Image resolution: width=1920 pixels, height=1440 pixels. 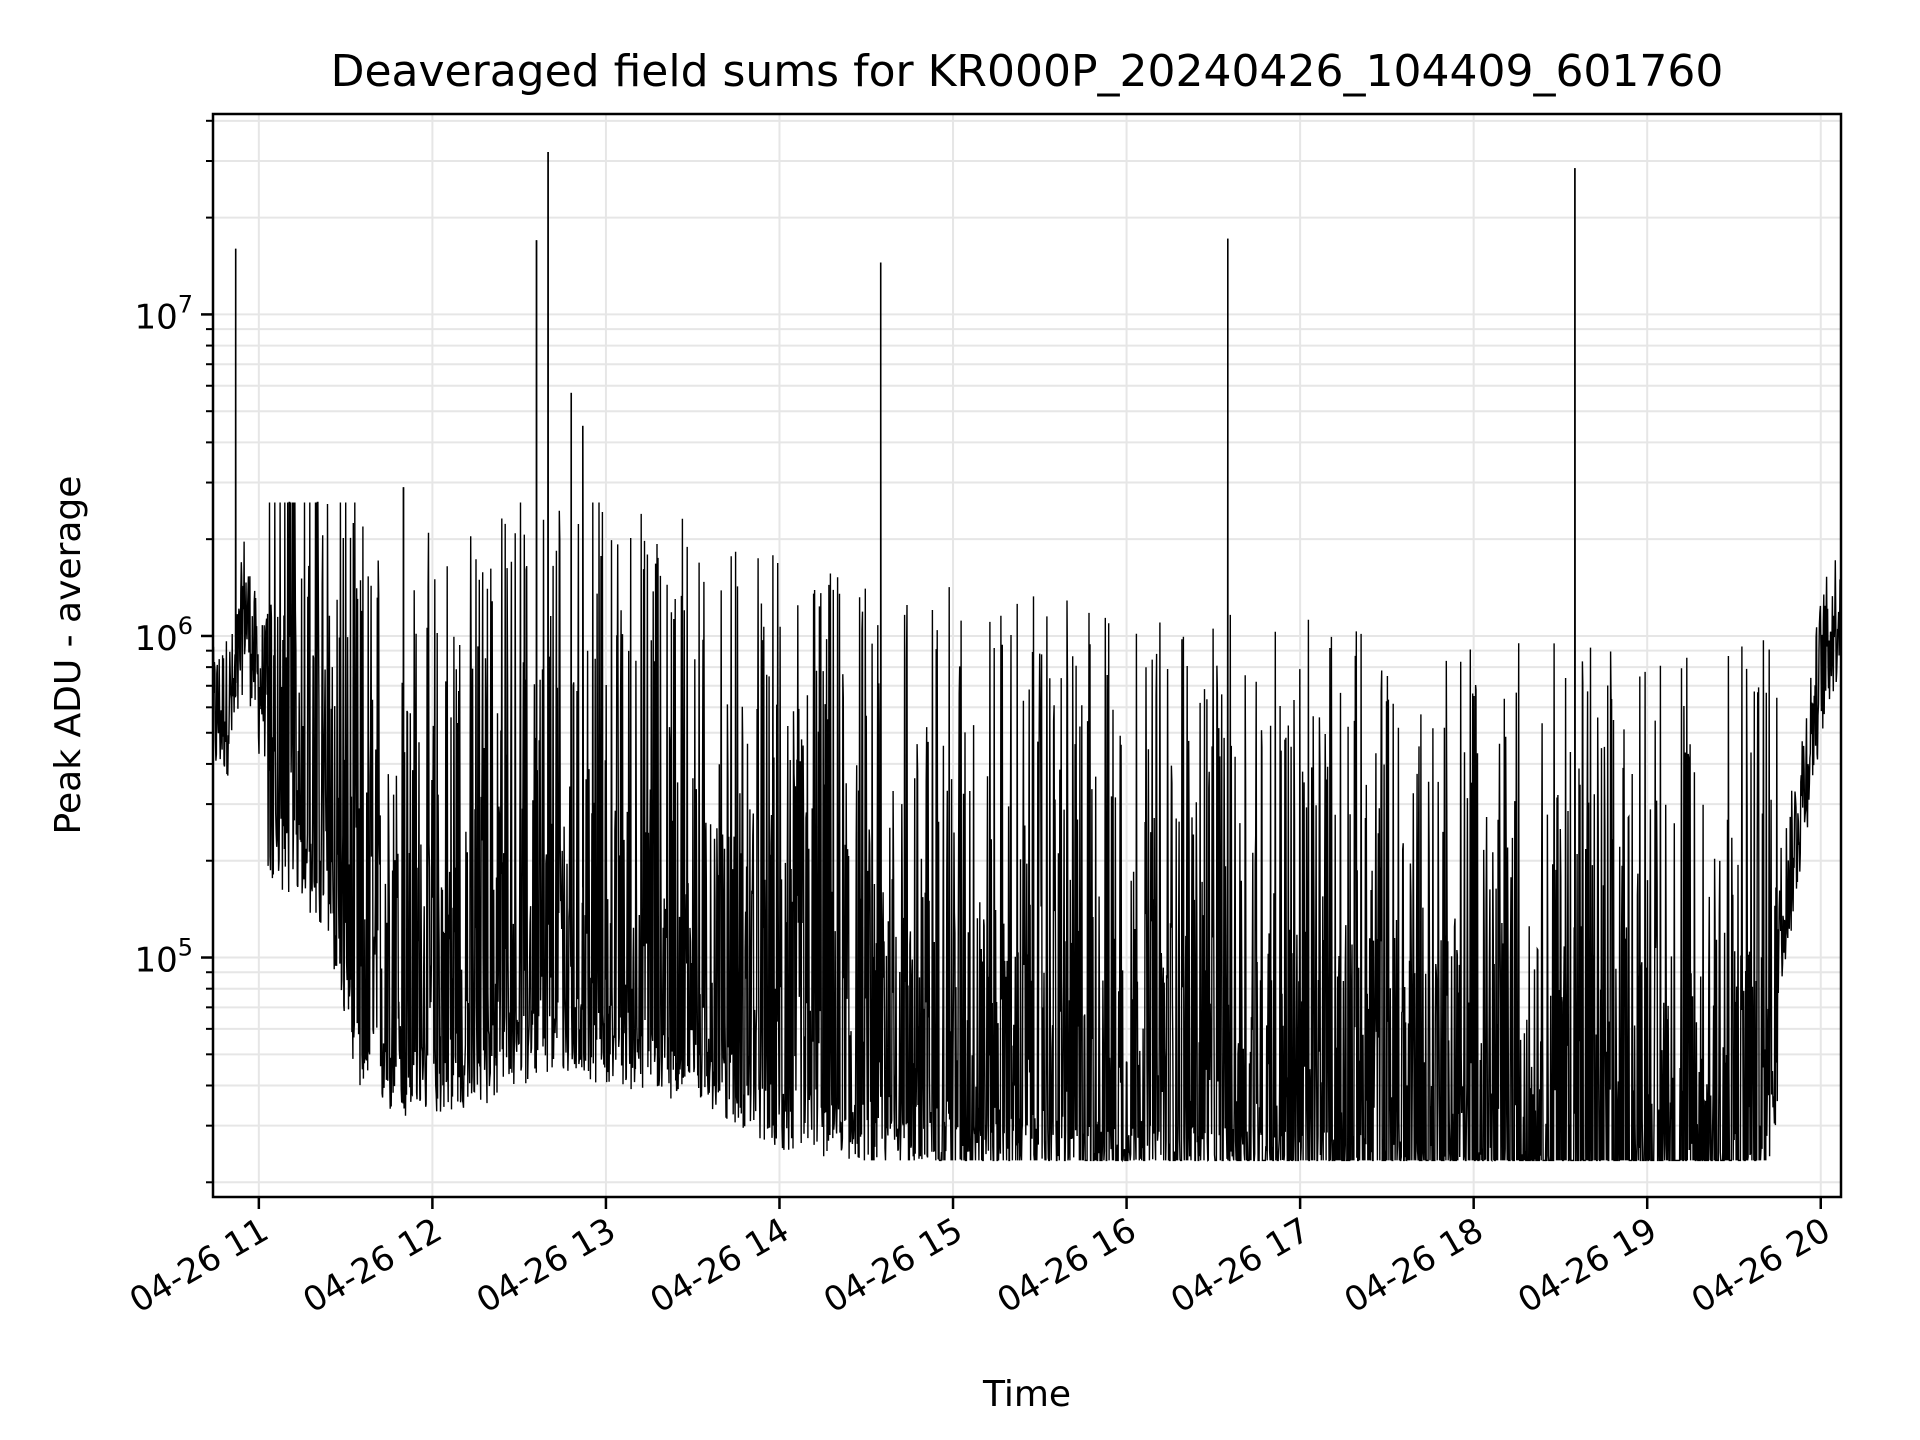 I want to click on y-tick-label: 10⁷, so click(x=163, y=313).